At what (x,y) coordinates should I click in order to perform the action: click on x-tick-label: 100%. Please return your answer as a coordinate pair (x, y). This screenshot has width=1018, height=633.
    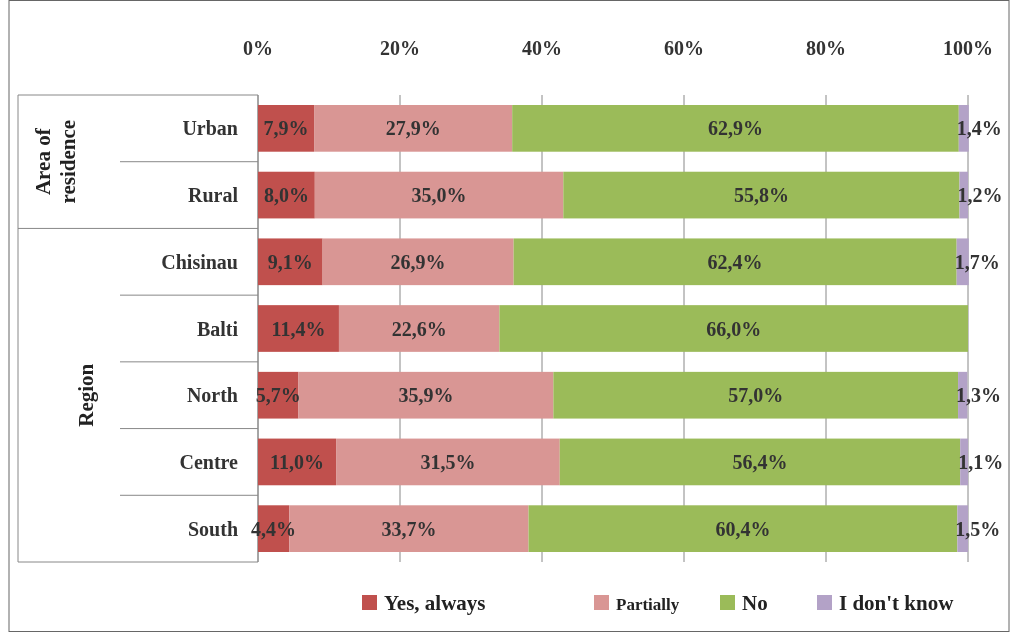
    Looking at the image, I should click on (968, 48).